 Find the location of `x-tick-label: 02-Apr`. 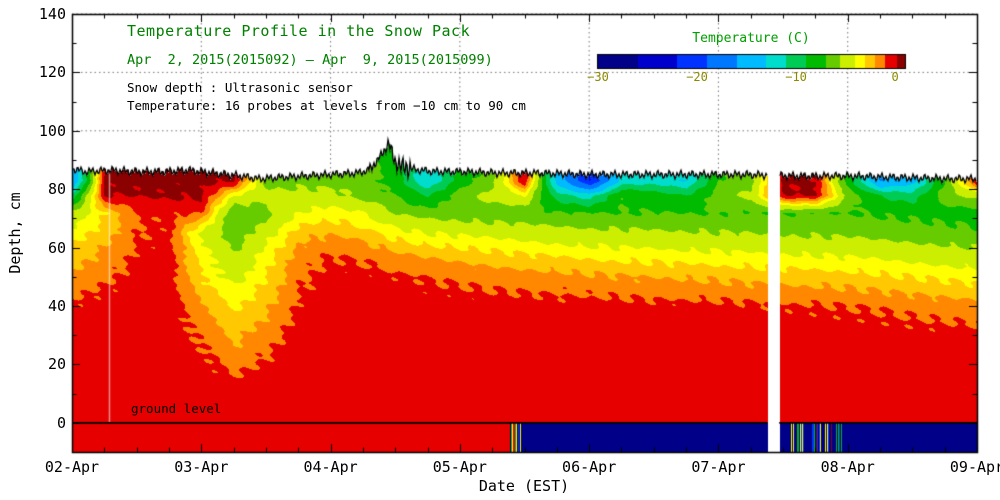

x-tick-label: 02-Apr is located at coordinates (72, 467).